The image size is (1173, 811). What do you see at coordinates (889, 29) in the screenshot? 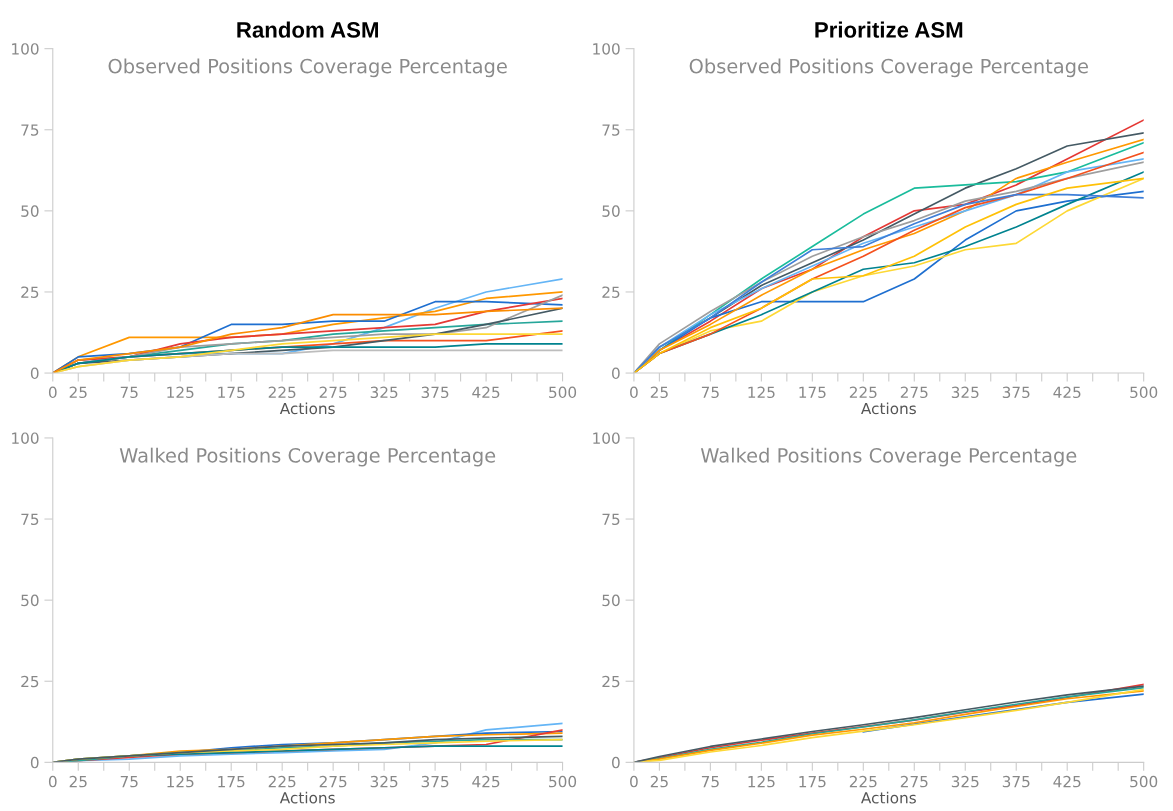
I see `chart-title: Prioritize ASM` at bounding box center [889, 29].